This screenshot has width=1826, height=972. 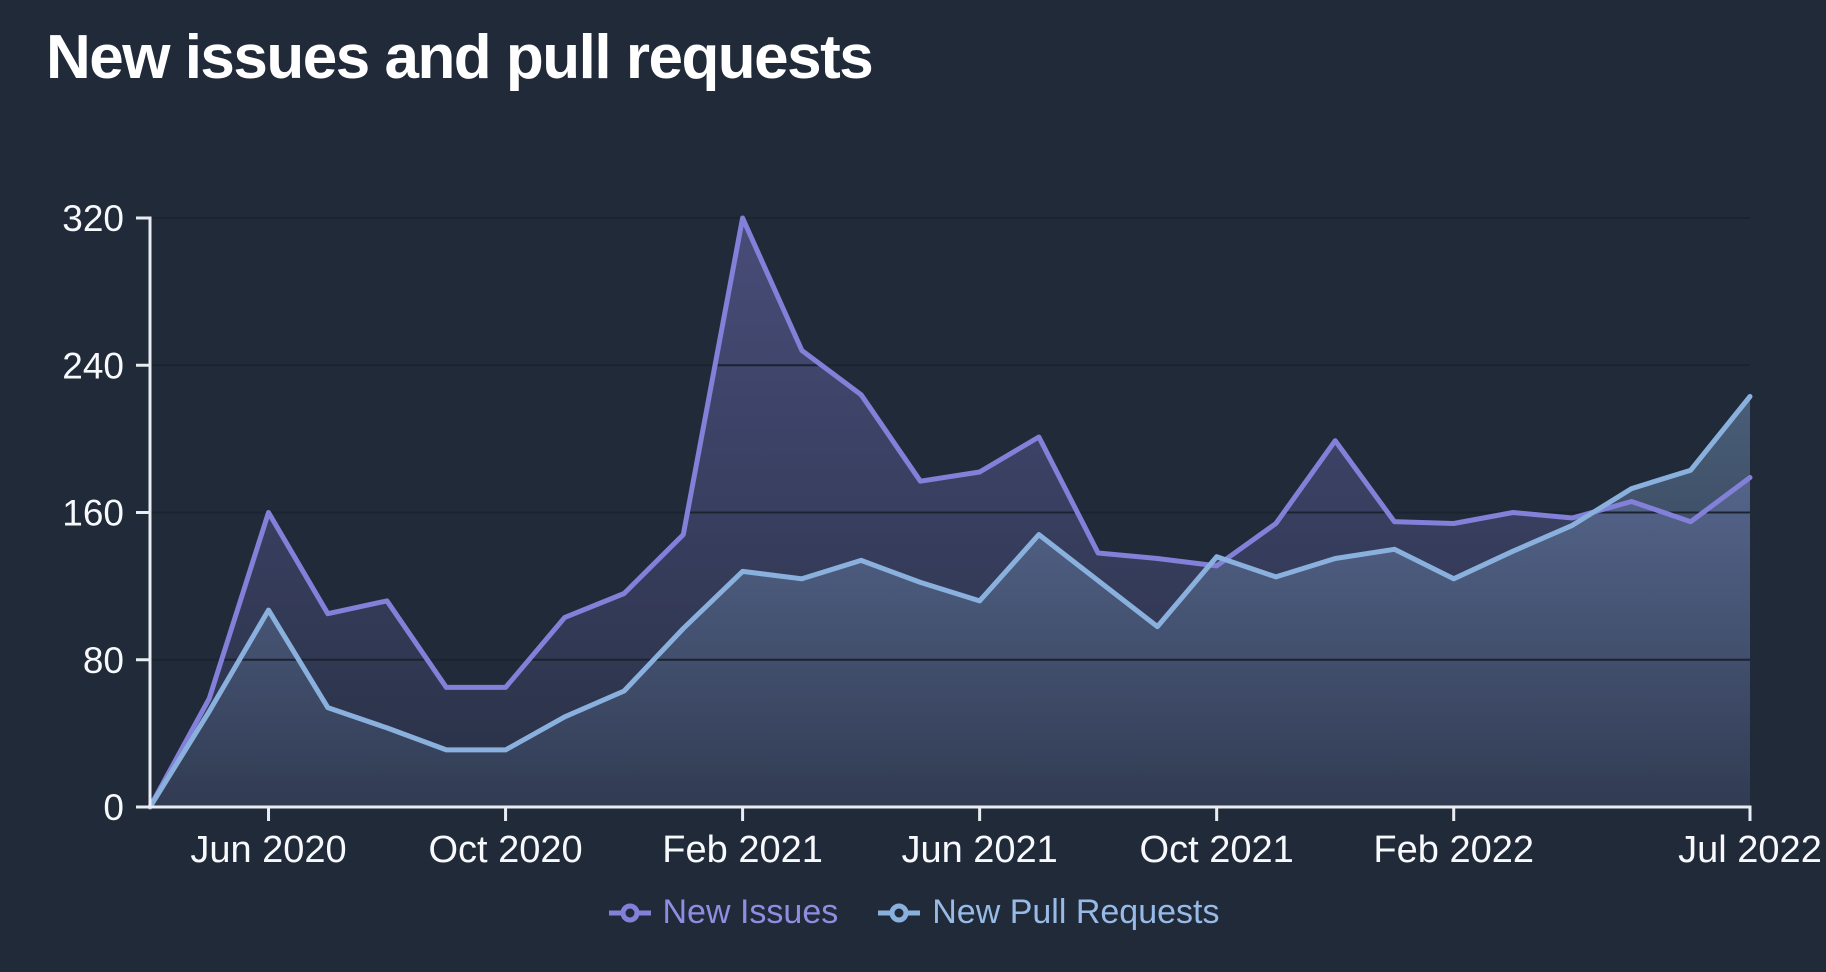 I want to click on x-axis-label-feb-2022: Feb 2022, so click(x=1453, y=850).